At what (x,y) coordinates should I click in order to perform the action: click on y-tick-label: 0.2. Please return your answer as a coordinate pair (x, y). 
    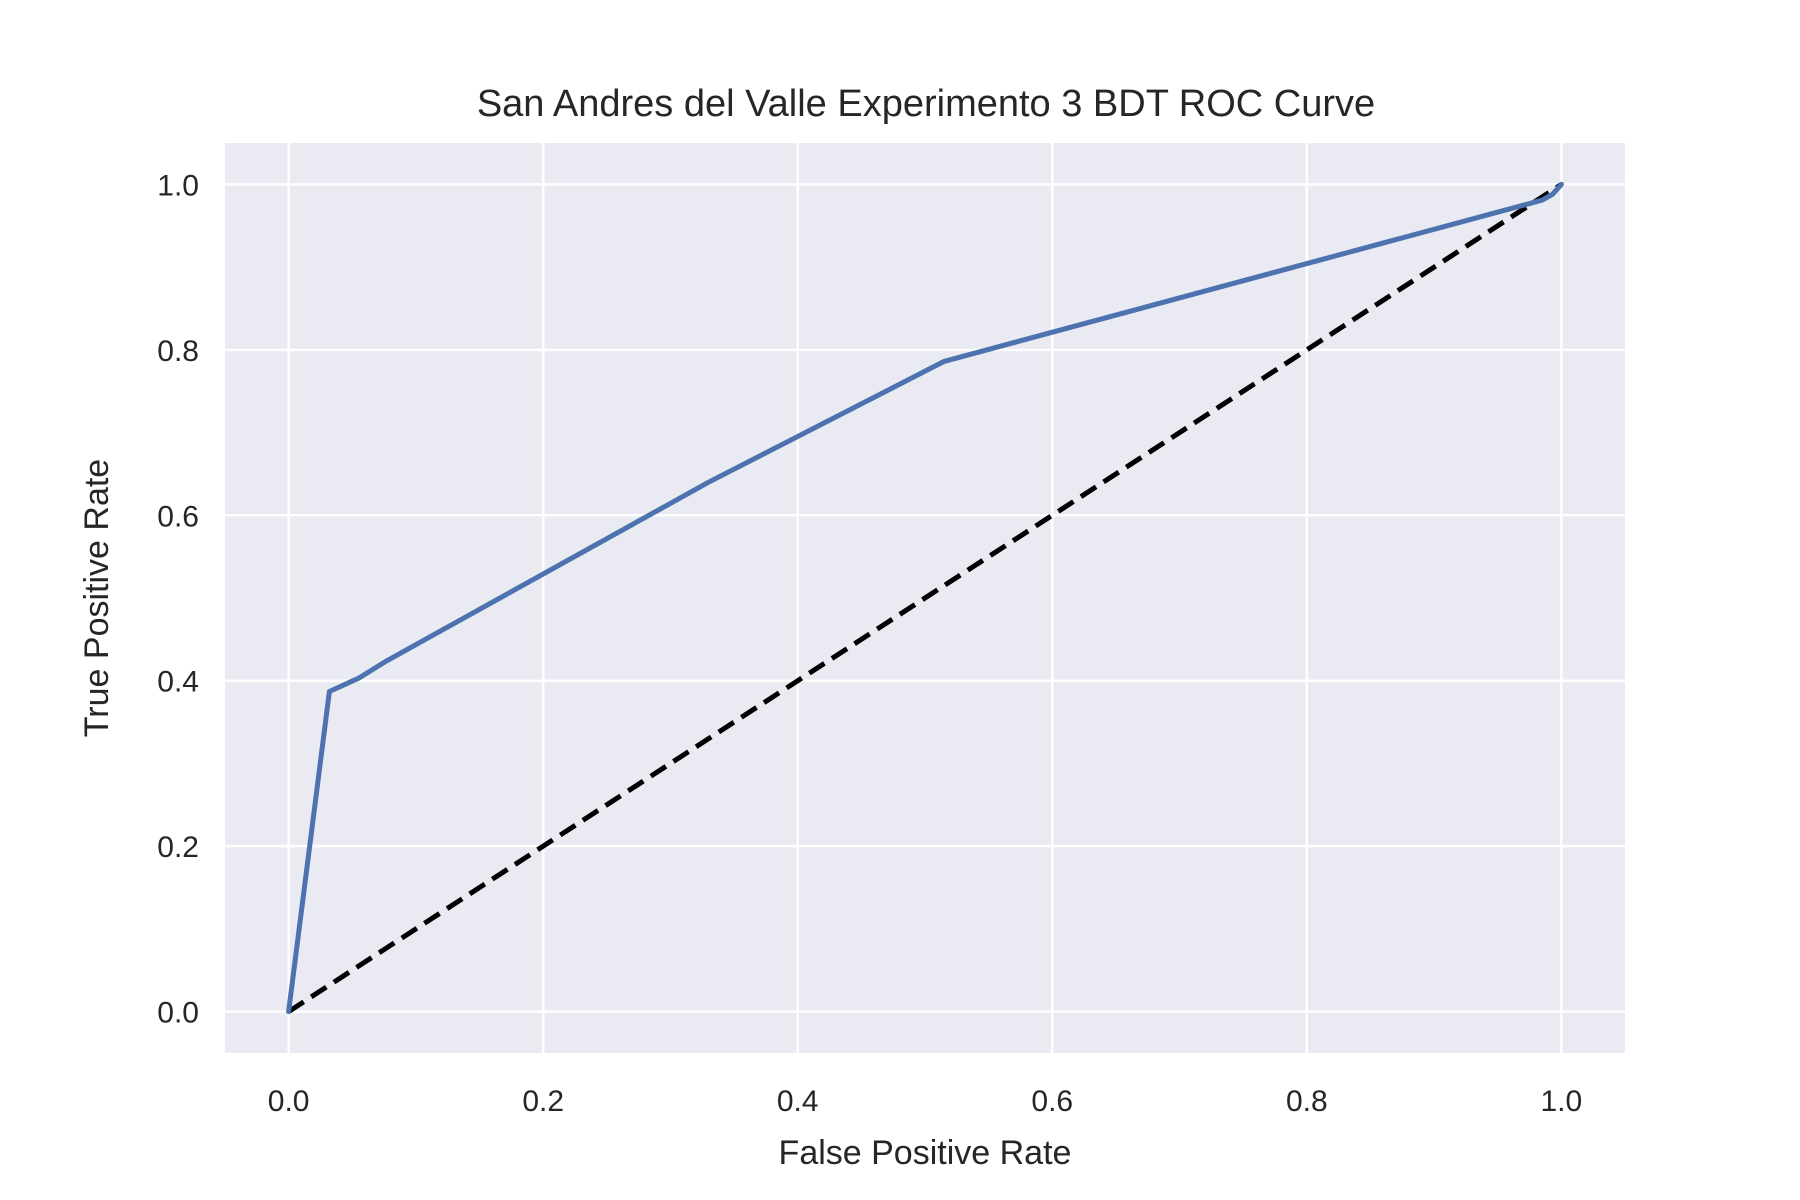
    Looking at the image, I should click on (178, 847).